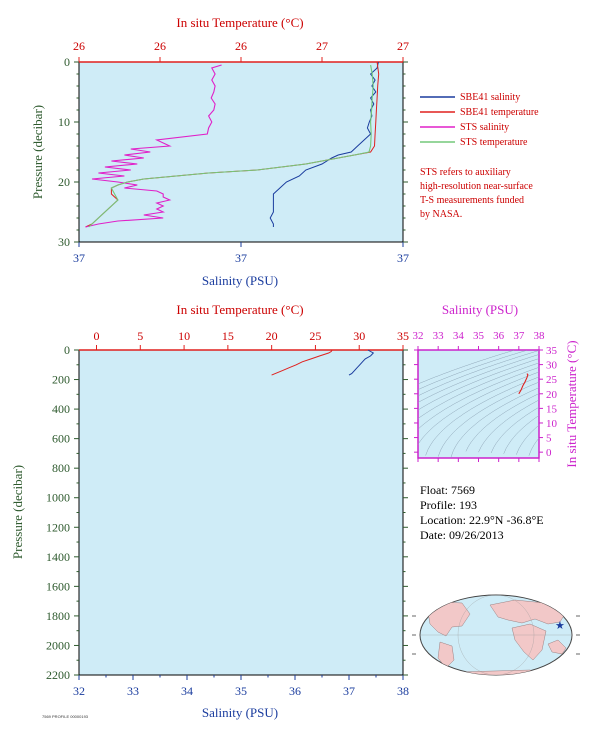 The width and height of the screenshot is (601, 736). I want to click on legend-item-sbe41-salinity: SBE41 salinity, so click(470, 97).